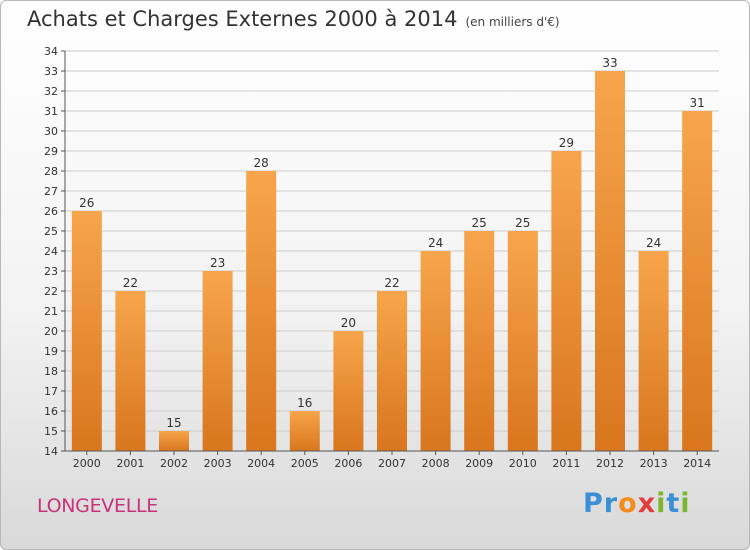 This screenshot has height=550, width=750. I want to click on y-tick-label: 16, so click(51, 411).